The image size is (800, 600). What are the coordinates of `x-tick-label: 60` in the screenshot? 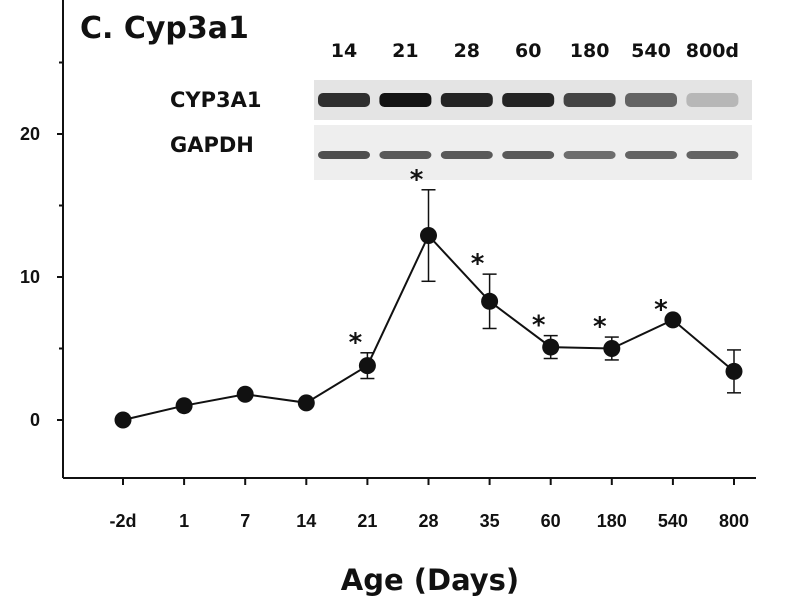 It's located at (551, 521).